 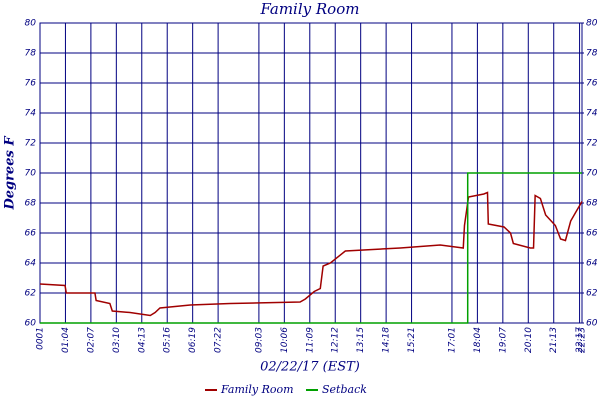 I want to click on x-tick-label: 12:12, so click(x=336, y=340).